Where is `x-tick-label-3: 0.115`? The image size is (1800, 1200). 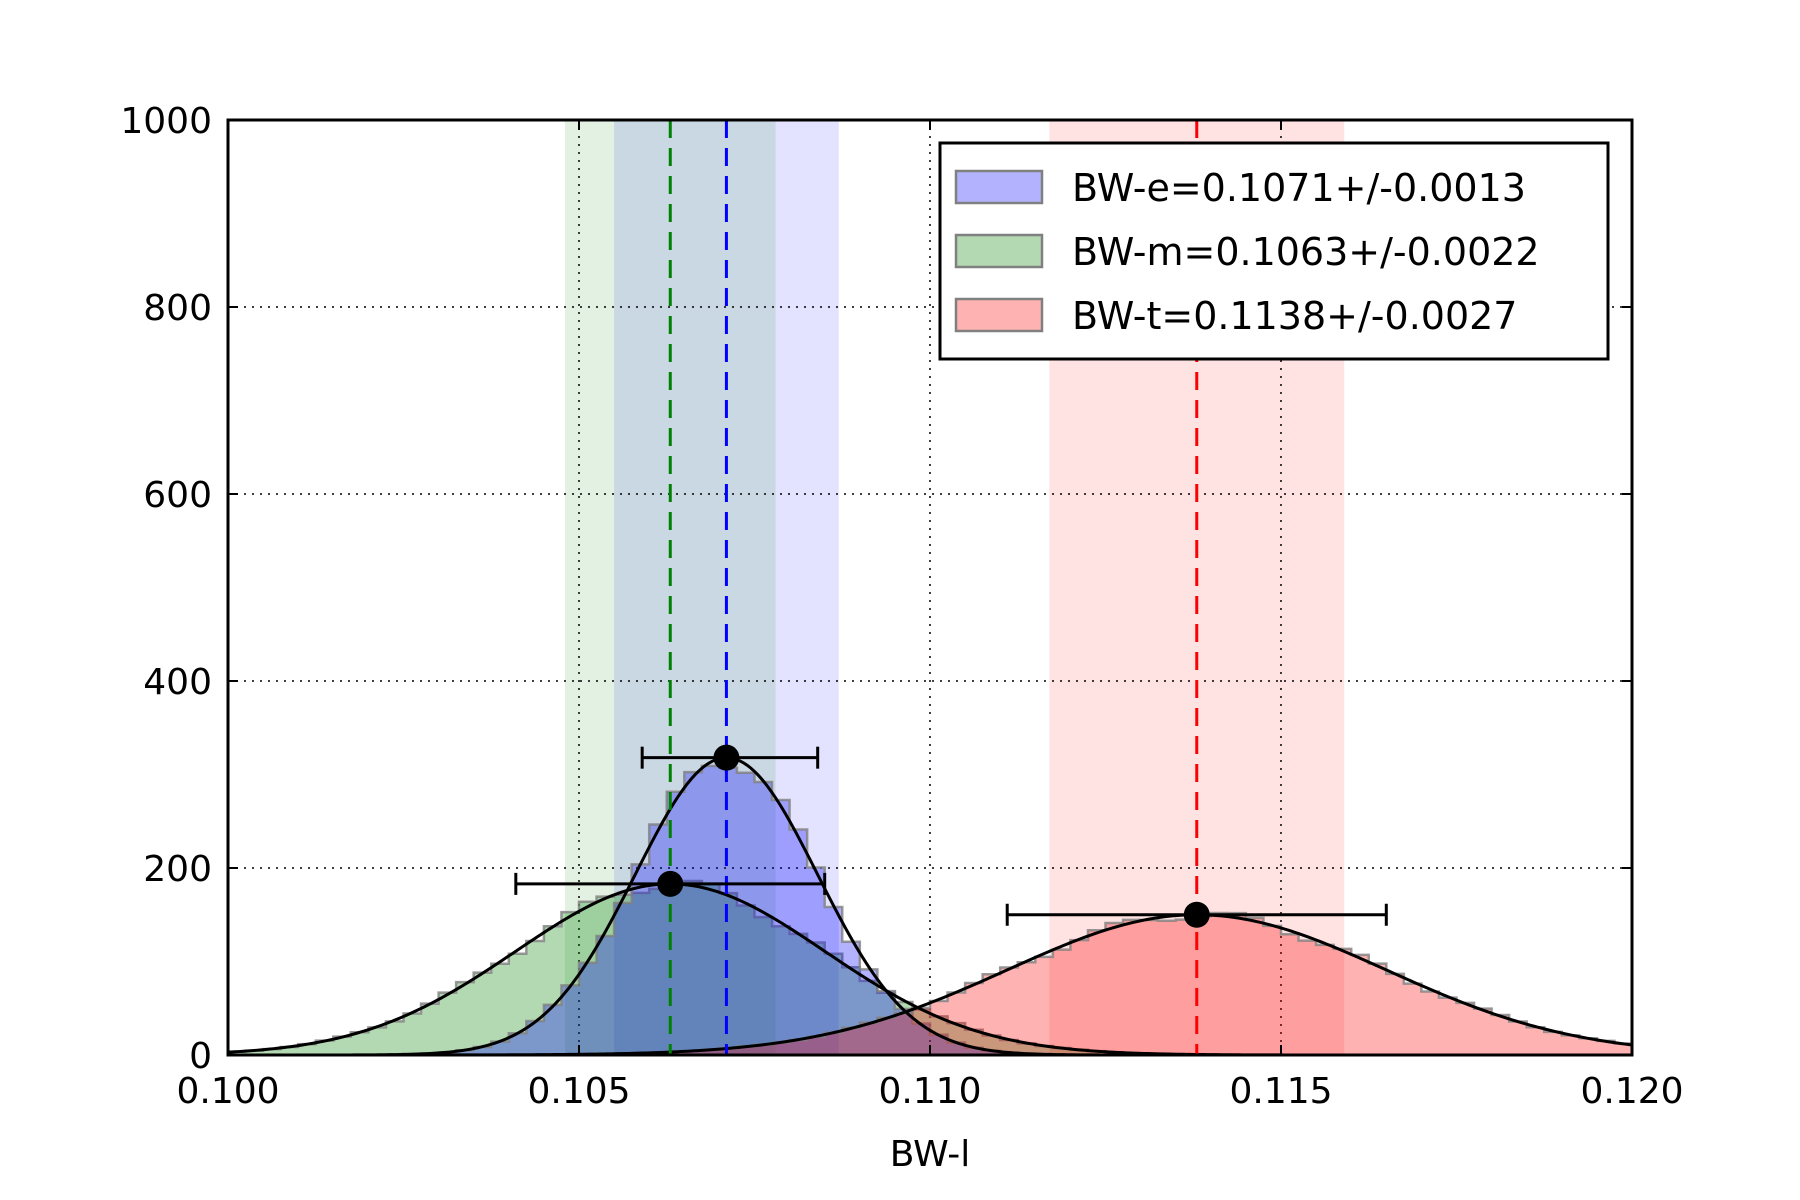
x-tick-label-3: 0.115 is located at coordinates (1280, 1091).